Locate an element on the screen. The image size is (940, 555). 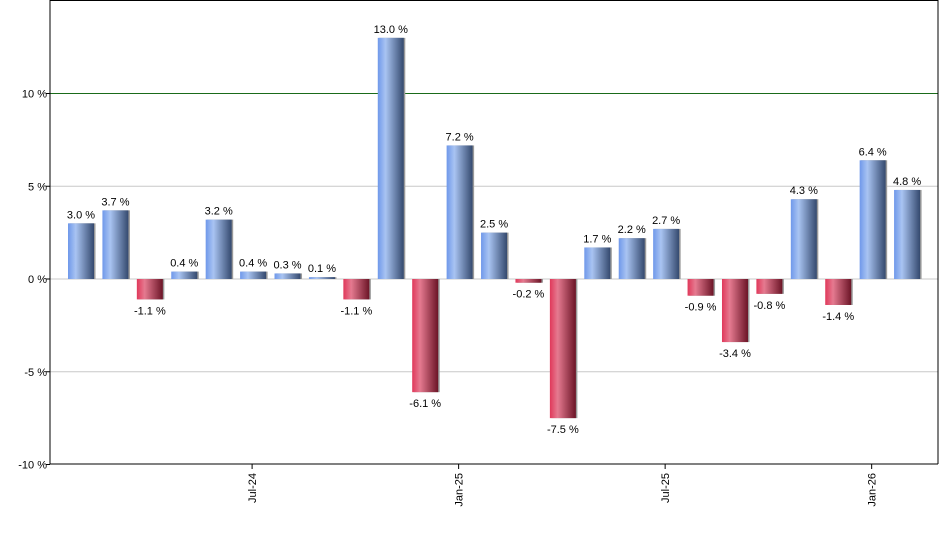
data-label: -0.8 % is located at coordinates (770, 306).